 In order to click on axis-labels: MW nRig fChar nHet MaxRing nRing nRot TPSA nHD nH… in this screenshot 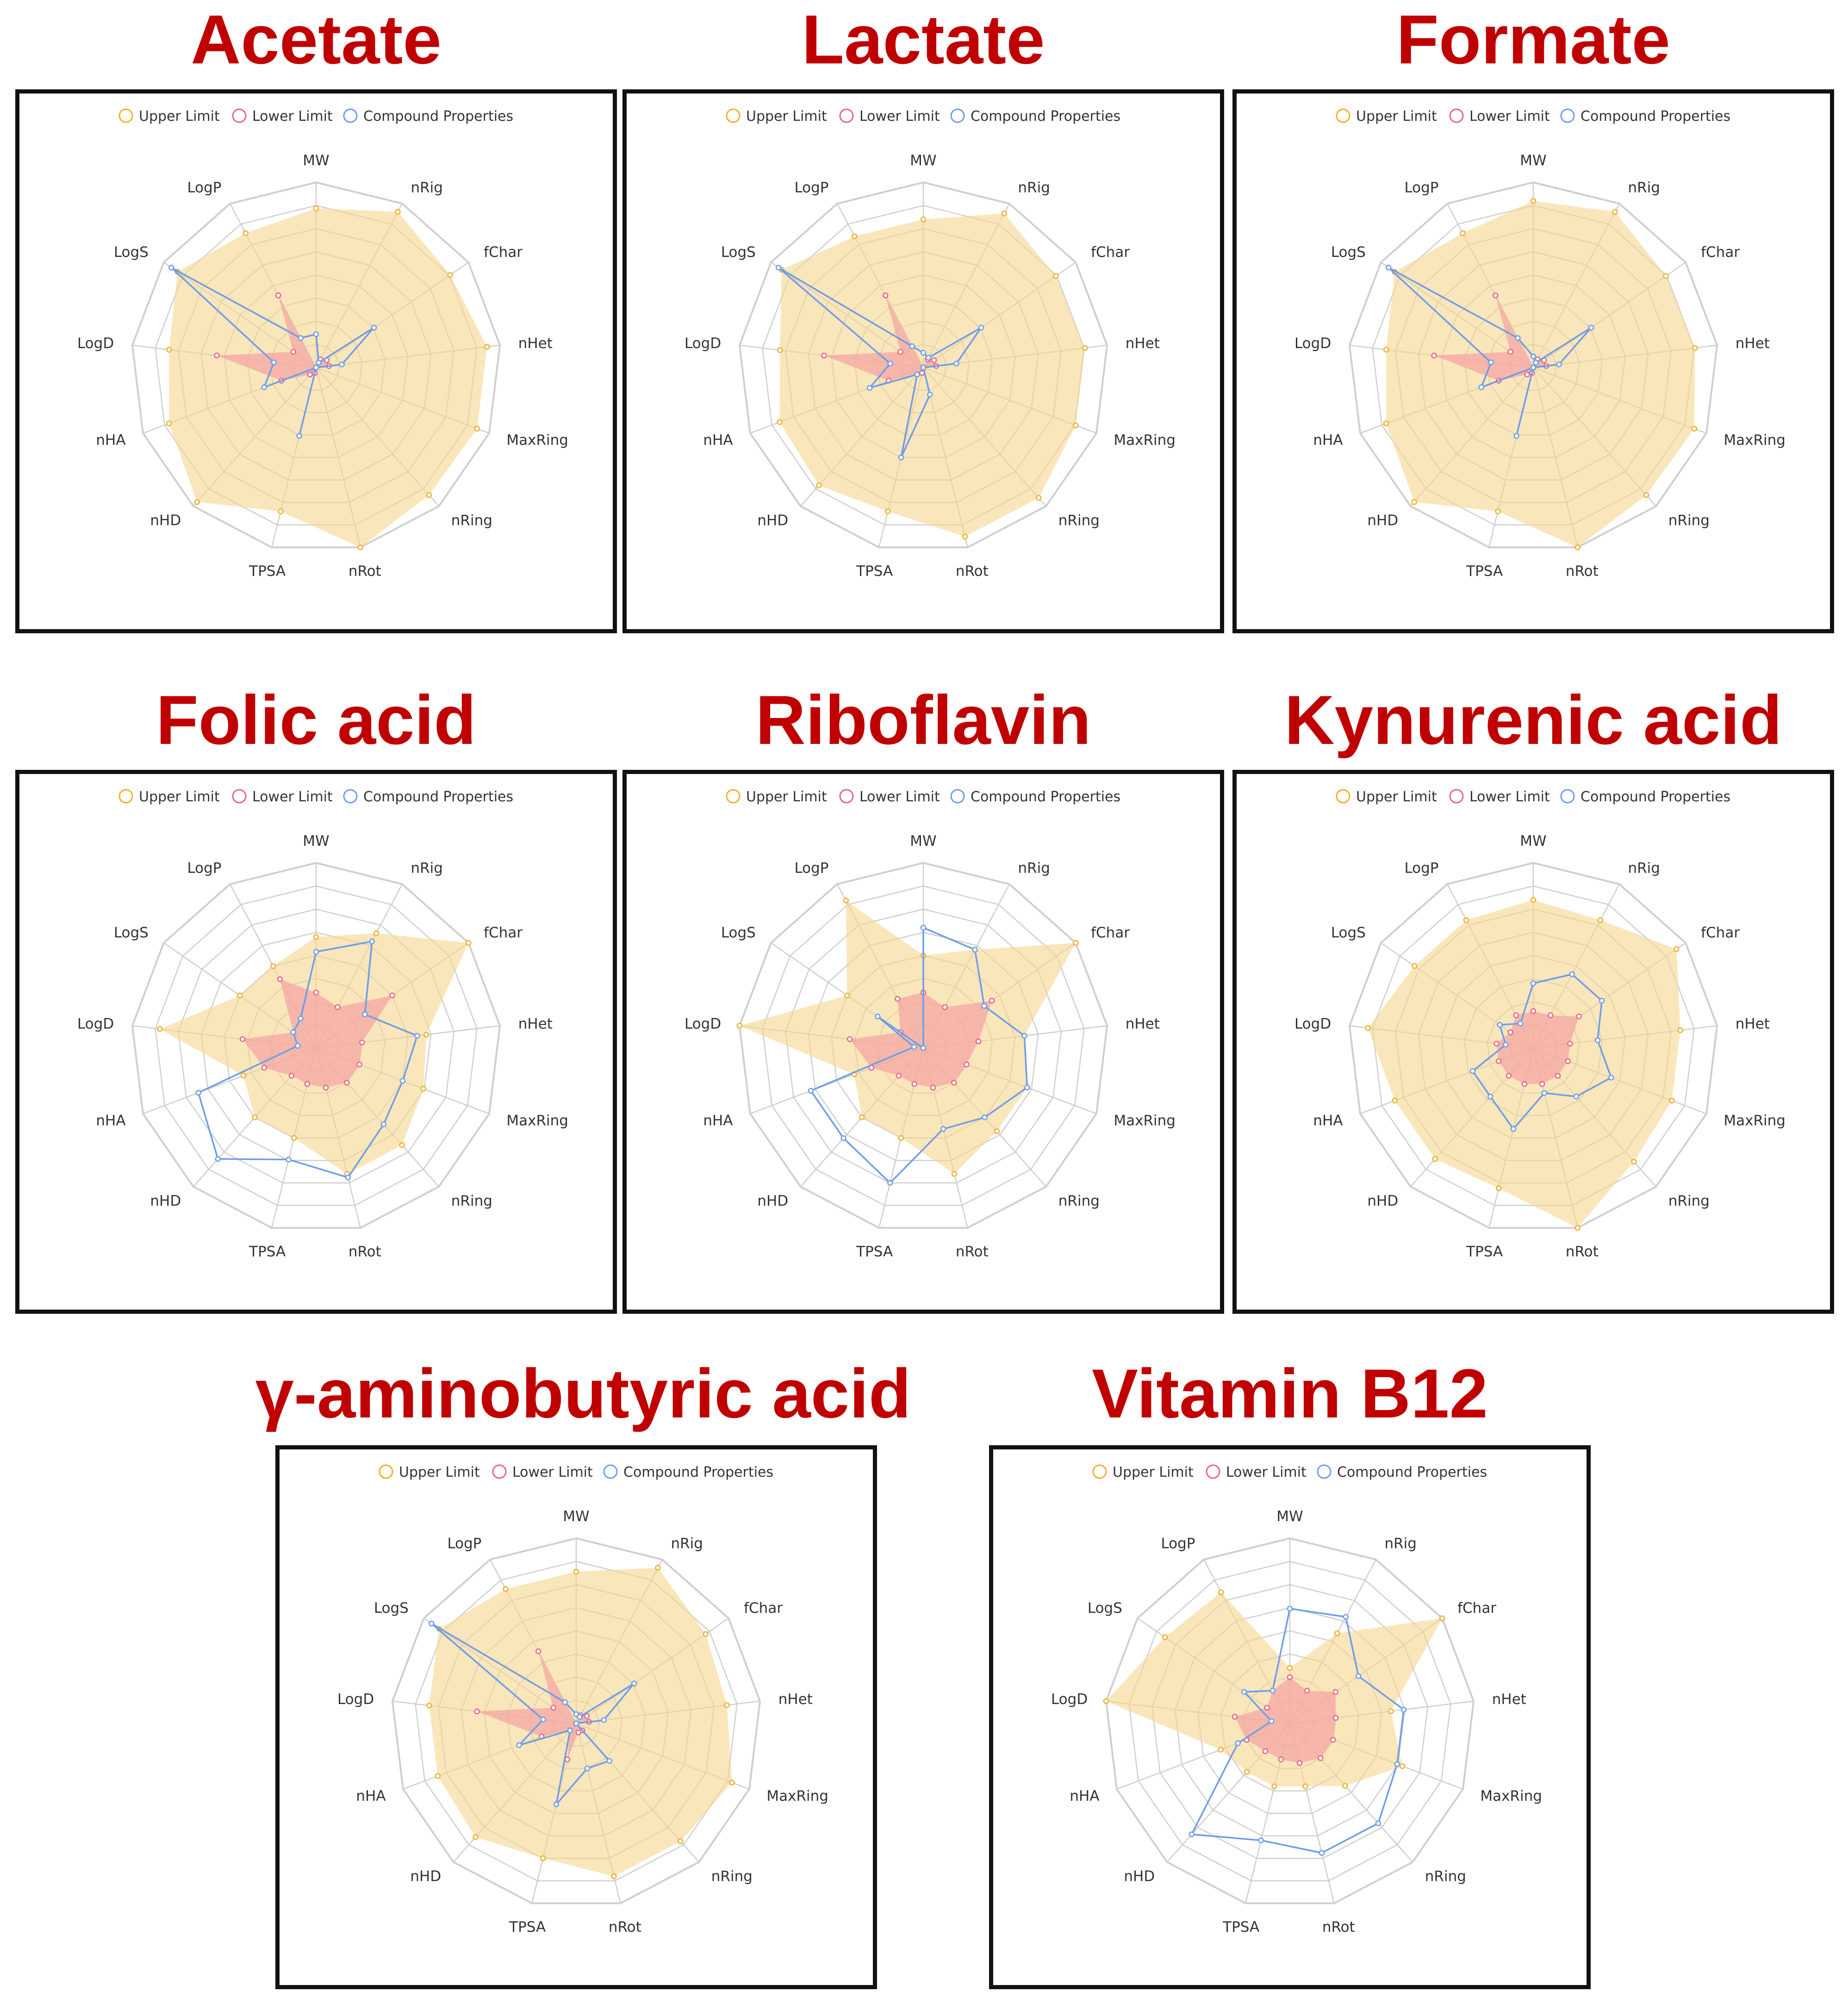, I will do `click(1296, 1722)`.